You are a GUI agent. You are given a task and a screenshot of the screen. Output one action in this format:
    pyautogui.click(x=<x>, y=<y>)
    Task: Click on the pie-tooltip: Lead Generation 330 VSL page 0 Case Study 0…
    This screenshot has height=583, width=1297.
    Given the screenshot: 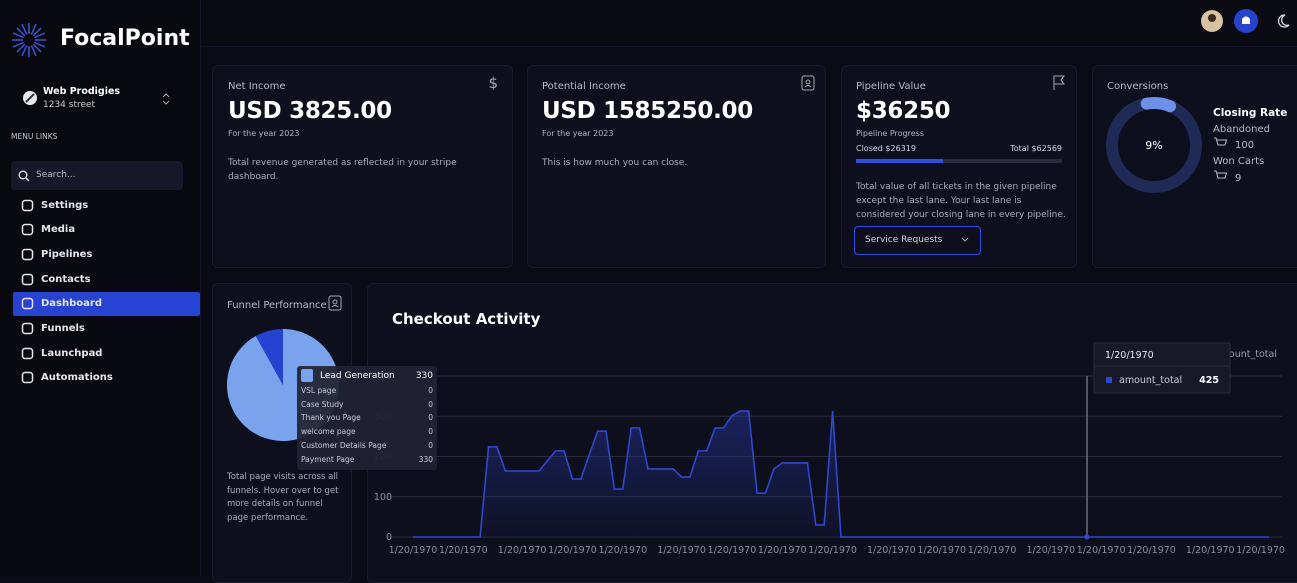 What is the action you would take?
    pyautogui.click(x=367, y=418)
    